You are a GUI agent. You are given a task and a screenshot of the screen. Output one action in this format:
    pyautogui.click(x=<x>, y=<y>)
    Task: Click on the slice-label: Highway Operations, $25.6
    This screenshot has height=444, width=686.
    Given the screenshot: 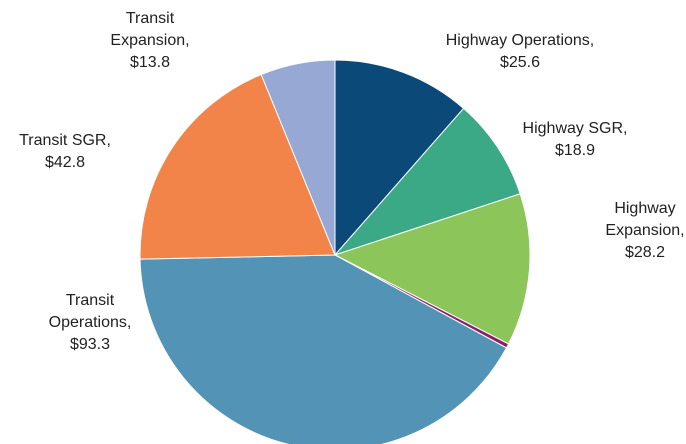 What is the action you would take?
    pyautogui.click(x=520, y=52)
    